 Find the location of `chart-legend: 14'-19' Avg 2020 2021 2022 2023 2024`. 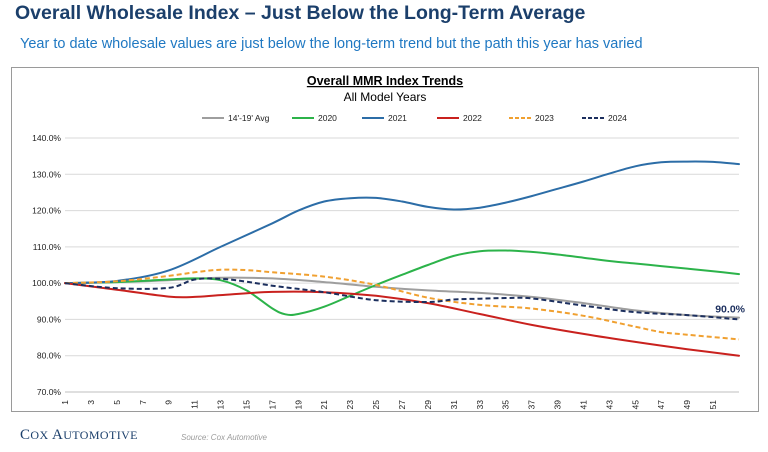

chart-legend: 14'-19' Avg 2020 2021 2022 2023 2024 is located at coordinates (414, 118).